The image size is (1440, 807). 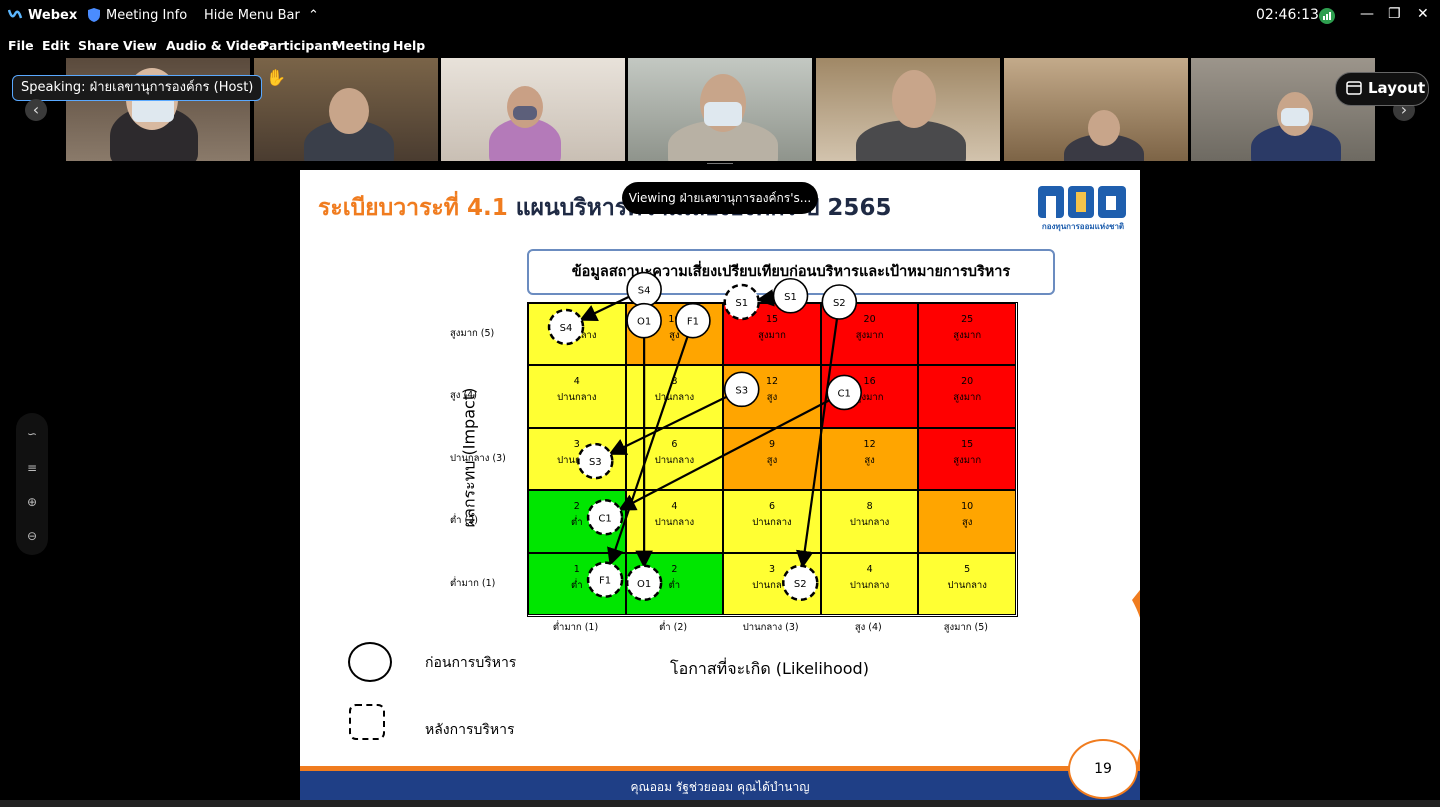 I want to click on matrix-cell: 5 ปานกลาง, so click(x=967, y=583).